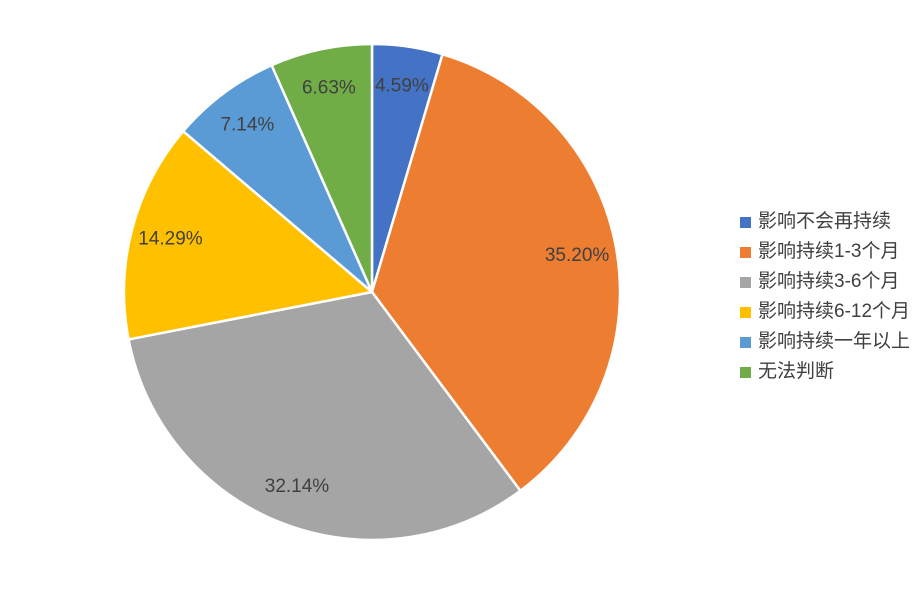 Image resolution: width=916 pixels, height=594 pixels. What do you see at coordinates (247, 125) in the screenshot?
I see `data-label: 7.14%` at bounding box center [247, 125].